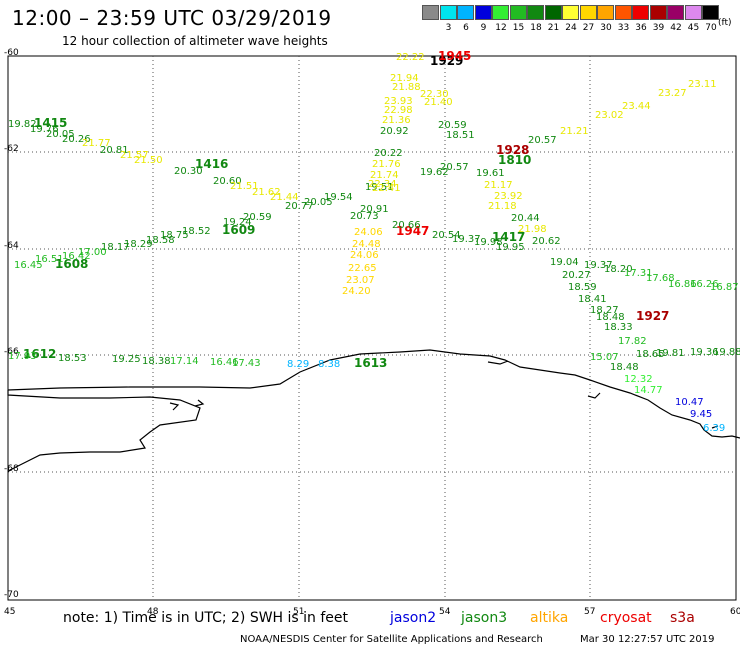 This screenshot has width=740, height=650. What do you see at coordinates (618, 327) in the screenshot?
I see `wave-height-reading: 18.33` at bounding box center [618, 327].